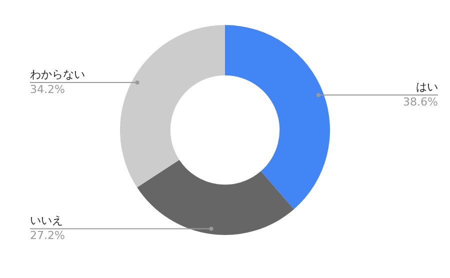  Describe the element at coordinates (46, 221) in the screenshot. I see `slice-label: いいえ` at that location.